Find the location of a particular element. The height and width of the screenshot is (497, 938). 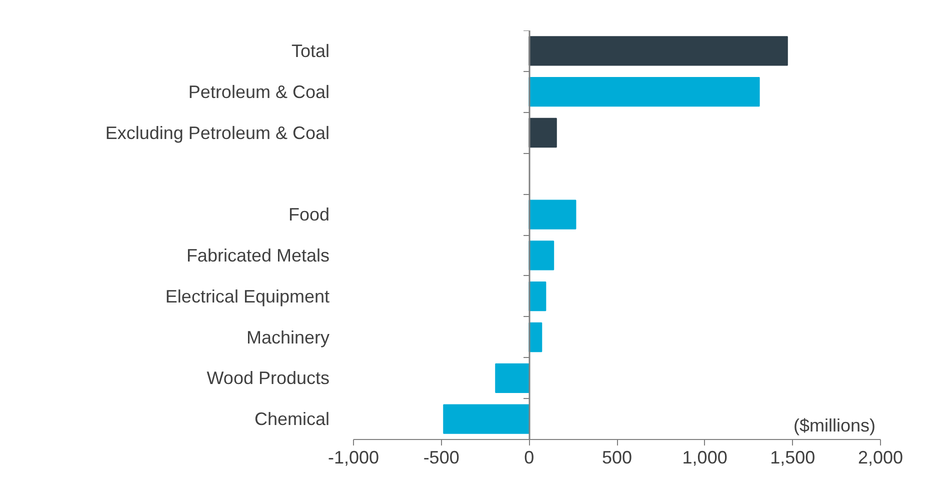

x-tick-label: -500 is located at coordinates (441, 458).